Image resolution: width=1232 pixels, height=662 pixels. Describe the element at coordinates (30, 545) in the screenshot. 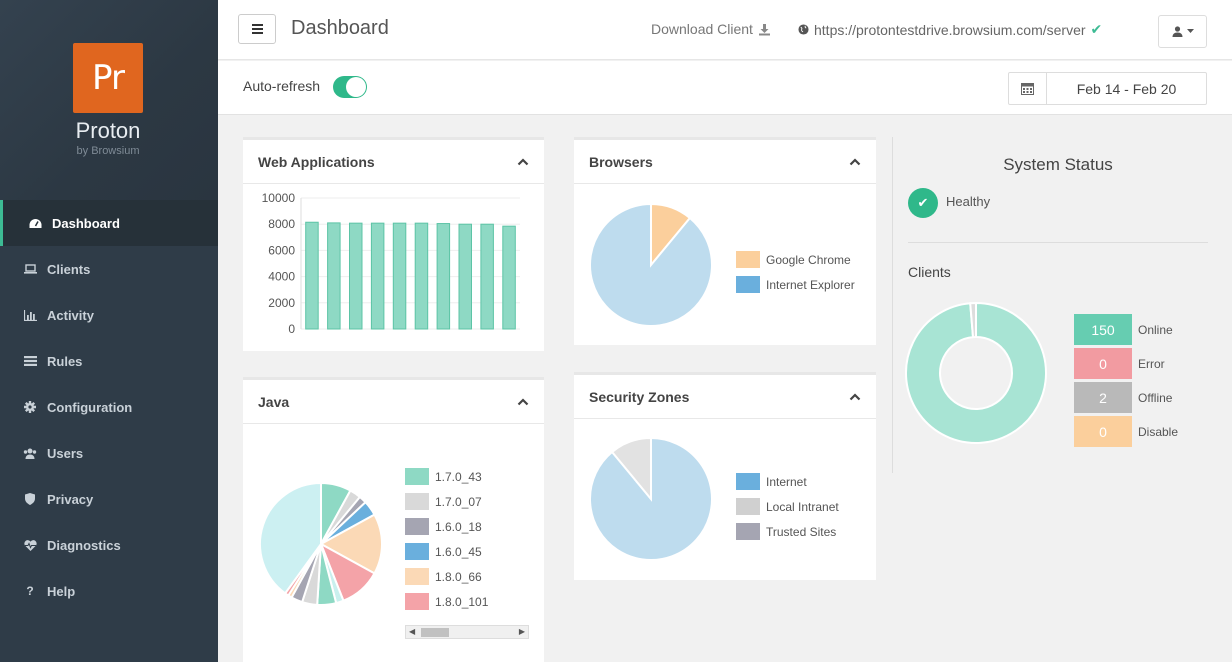

I see `heartbeat-icon` at that location.